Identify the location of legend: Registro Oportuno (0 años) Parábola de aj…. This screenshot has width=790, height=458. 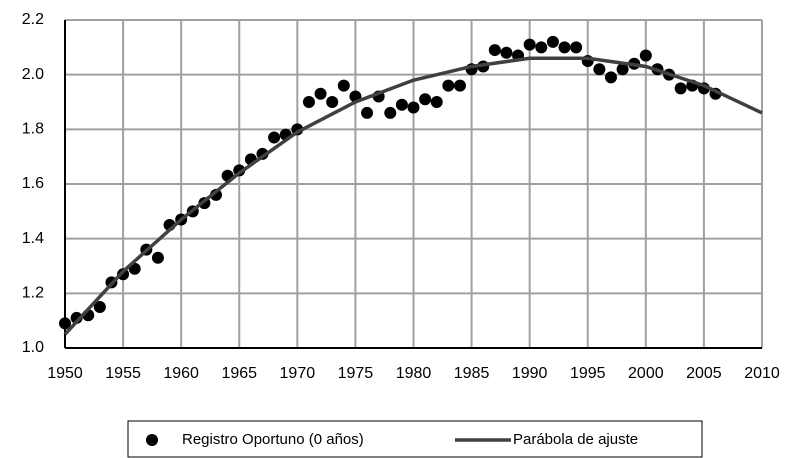
(415, 439).